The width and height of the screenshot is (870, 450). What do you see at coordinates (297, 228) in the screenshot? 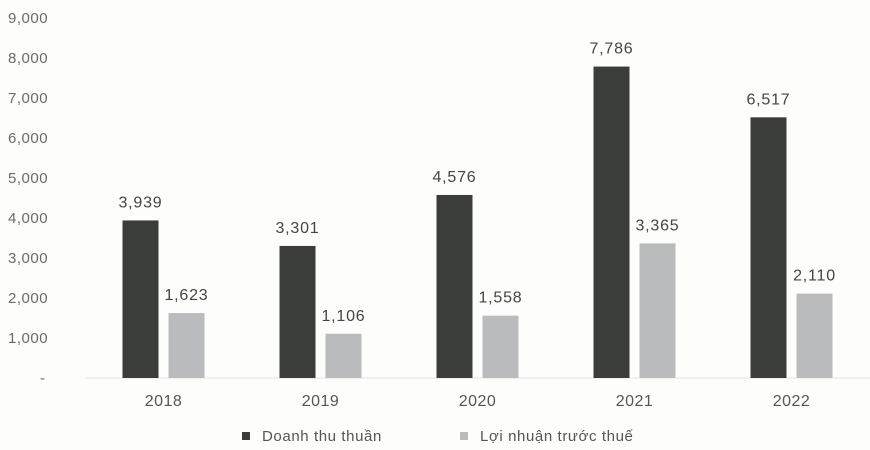
I see `data-label: 3,301` at bounding box center [297, 228].